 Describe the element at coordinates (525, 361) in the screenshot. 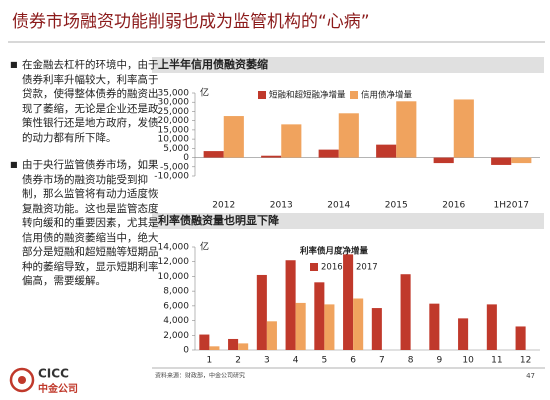

I see `x-tick-label: 12` at that location.